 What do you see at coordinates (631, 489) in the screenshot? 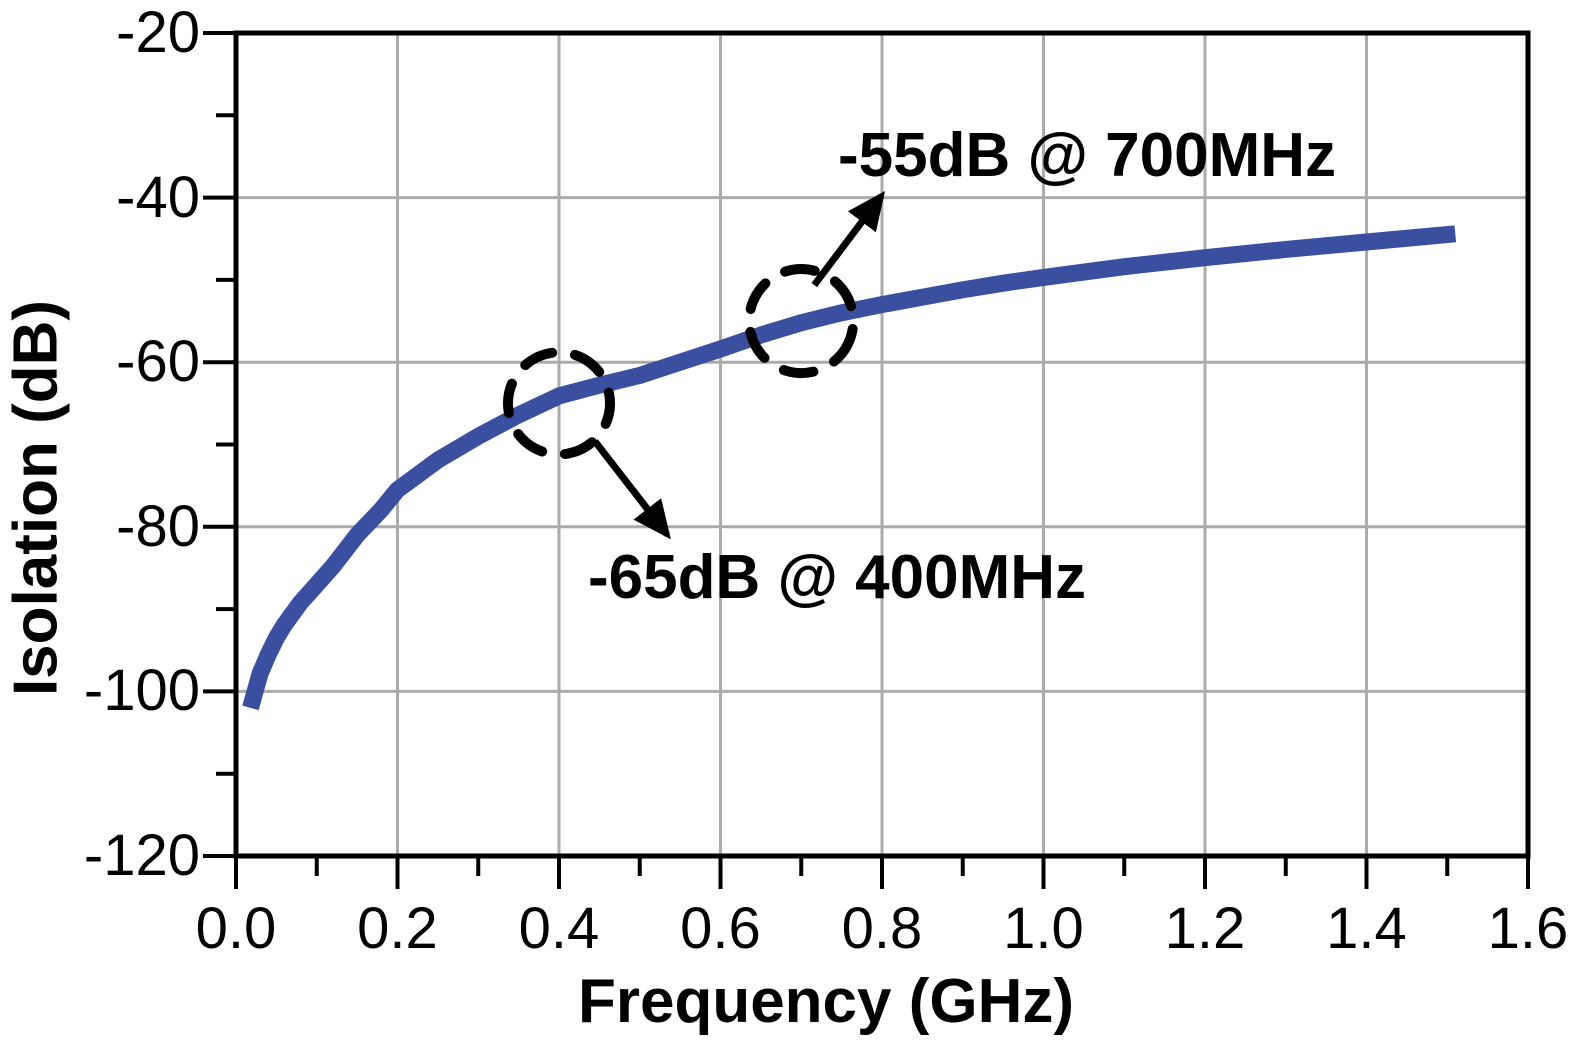
I see `annotation-arrow-400mhz` at bounding box center [631, 489].